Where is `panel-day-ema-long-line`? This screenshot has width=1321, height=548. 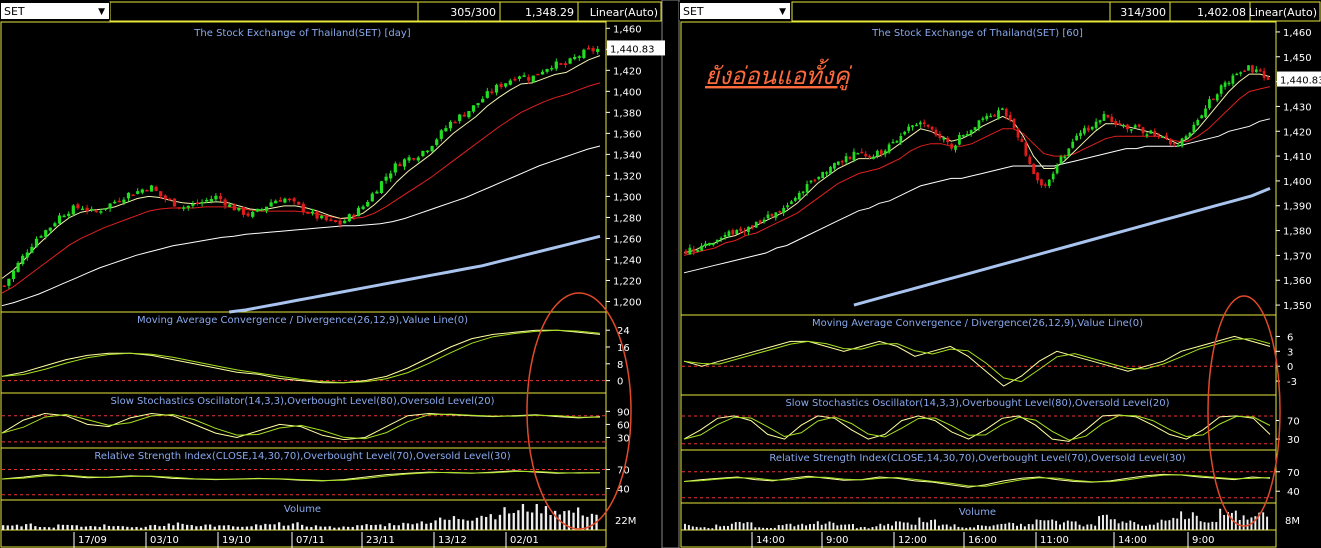
panel-day-ema-long-line is located at coordinates (415, 274).